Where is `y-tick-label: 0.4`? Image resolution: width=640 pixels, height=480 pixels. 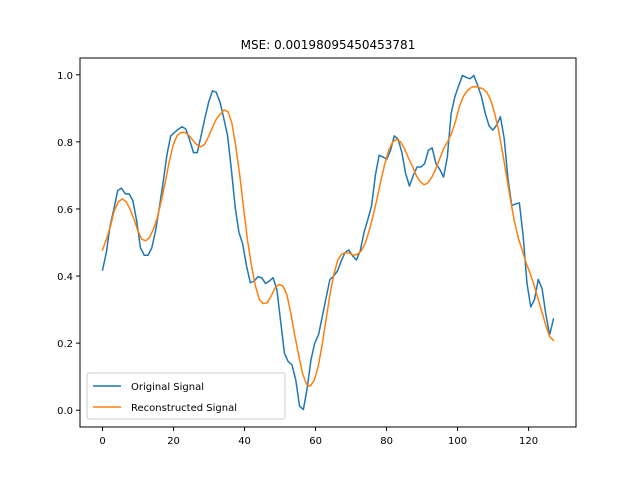
y-tick-label: 0.4 is located at coordinates (65, 277).